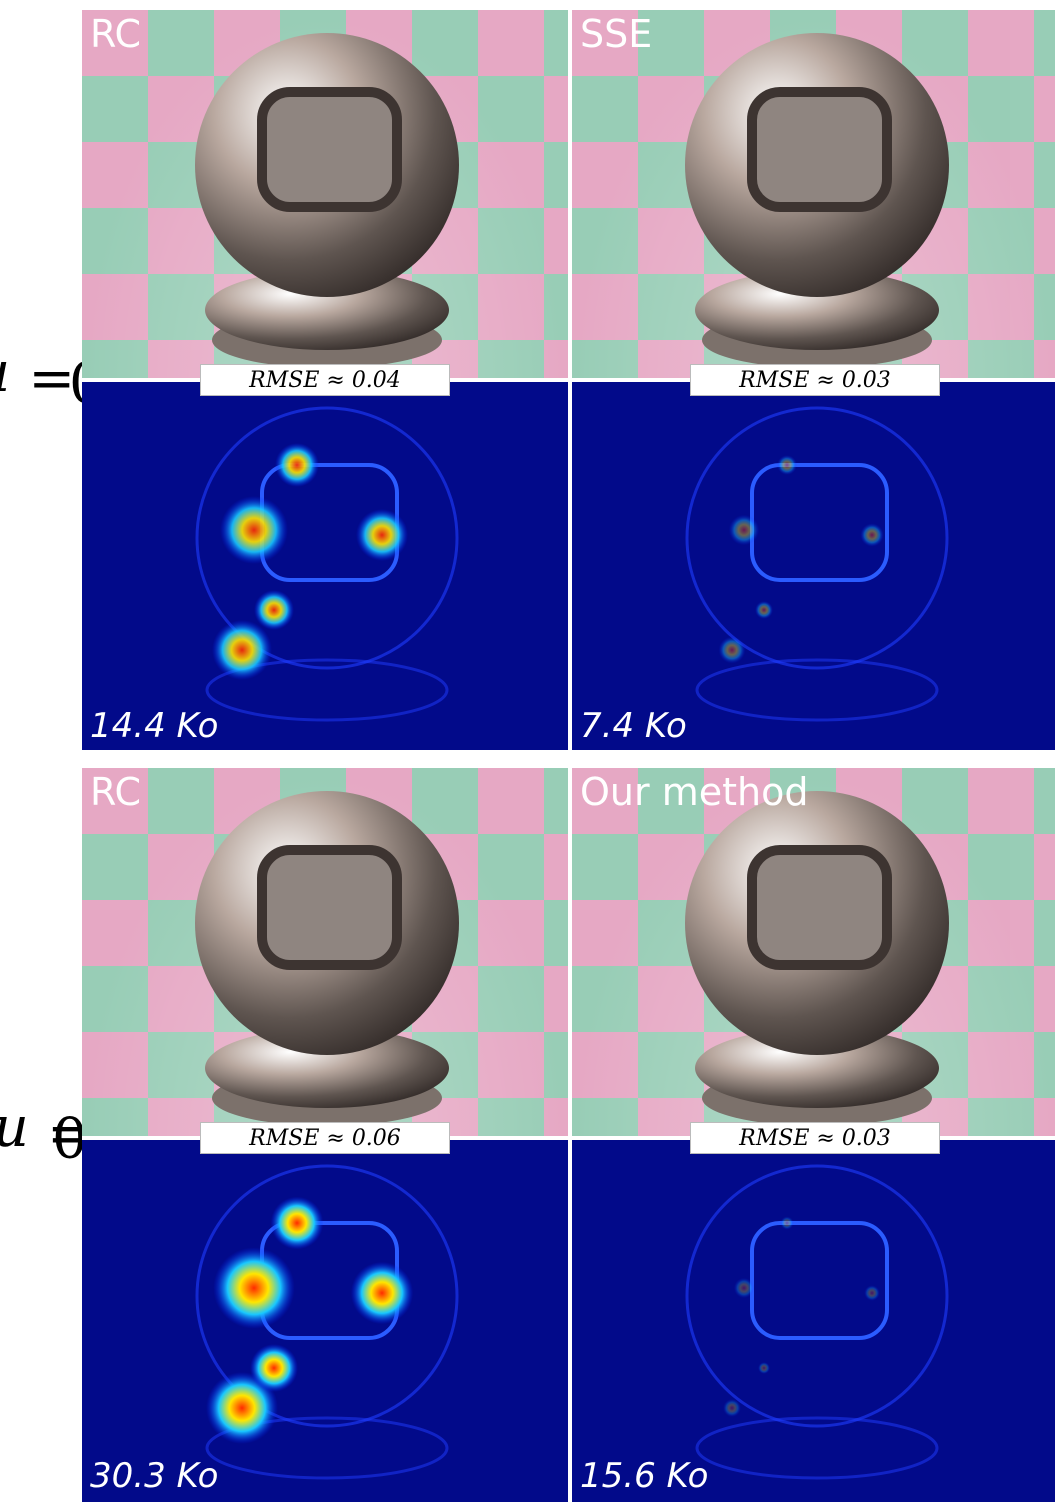  I want to click on method-label: Our method, so click(694, 792).